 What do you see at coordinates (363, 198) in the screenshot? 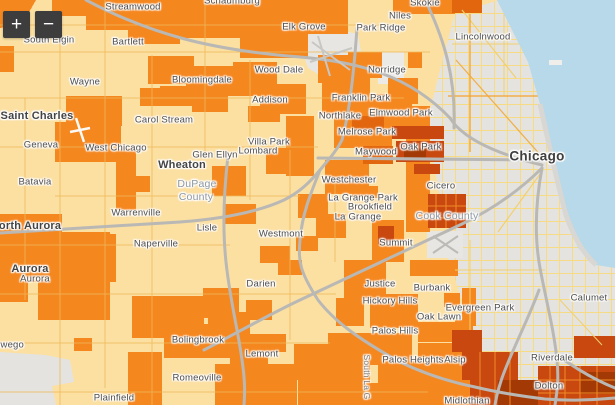
I see `map-label-la-grange-park: La Grange Park` at bounding box center [363, 198].